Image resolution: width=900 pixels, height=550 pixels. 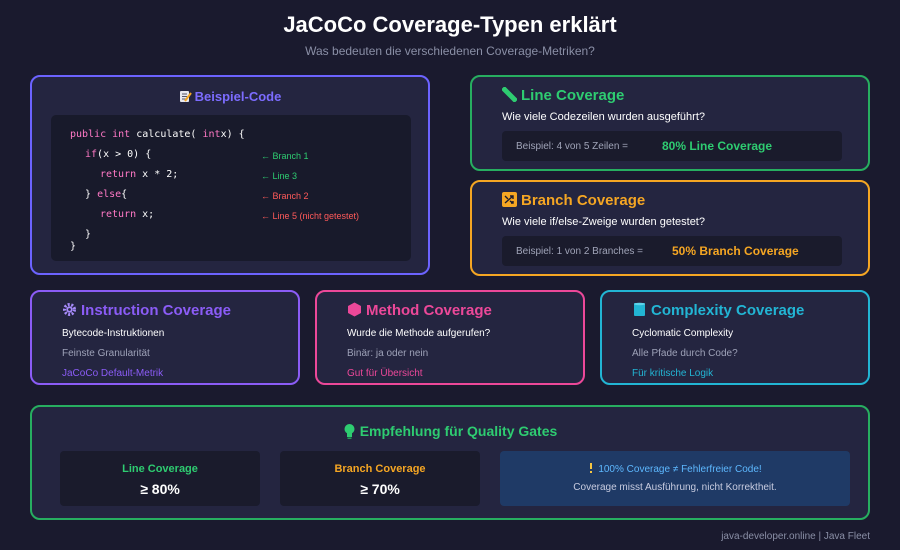 I want to click on instruction-coverage-line-3: JaCoCo Default-Metrik, so click(x=113, y=373).